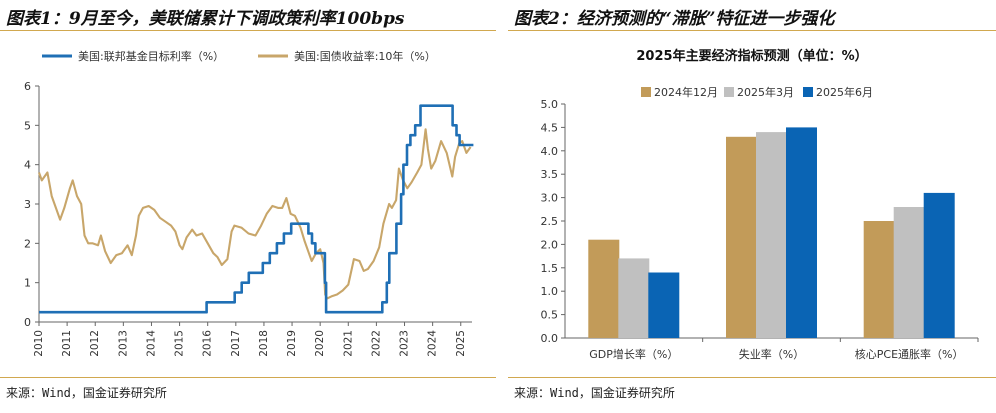  I want to click on y-tick-label: 1.0, so click(550, 291).